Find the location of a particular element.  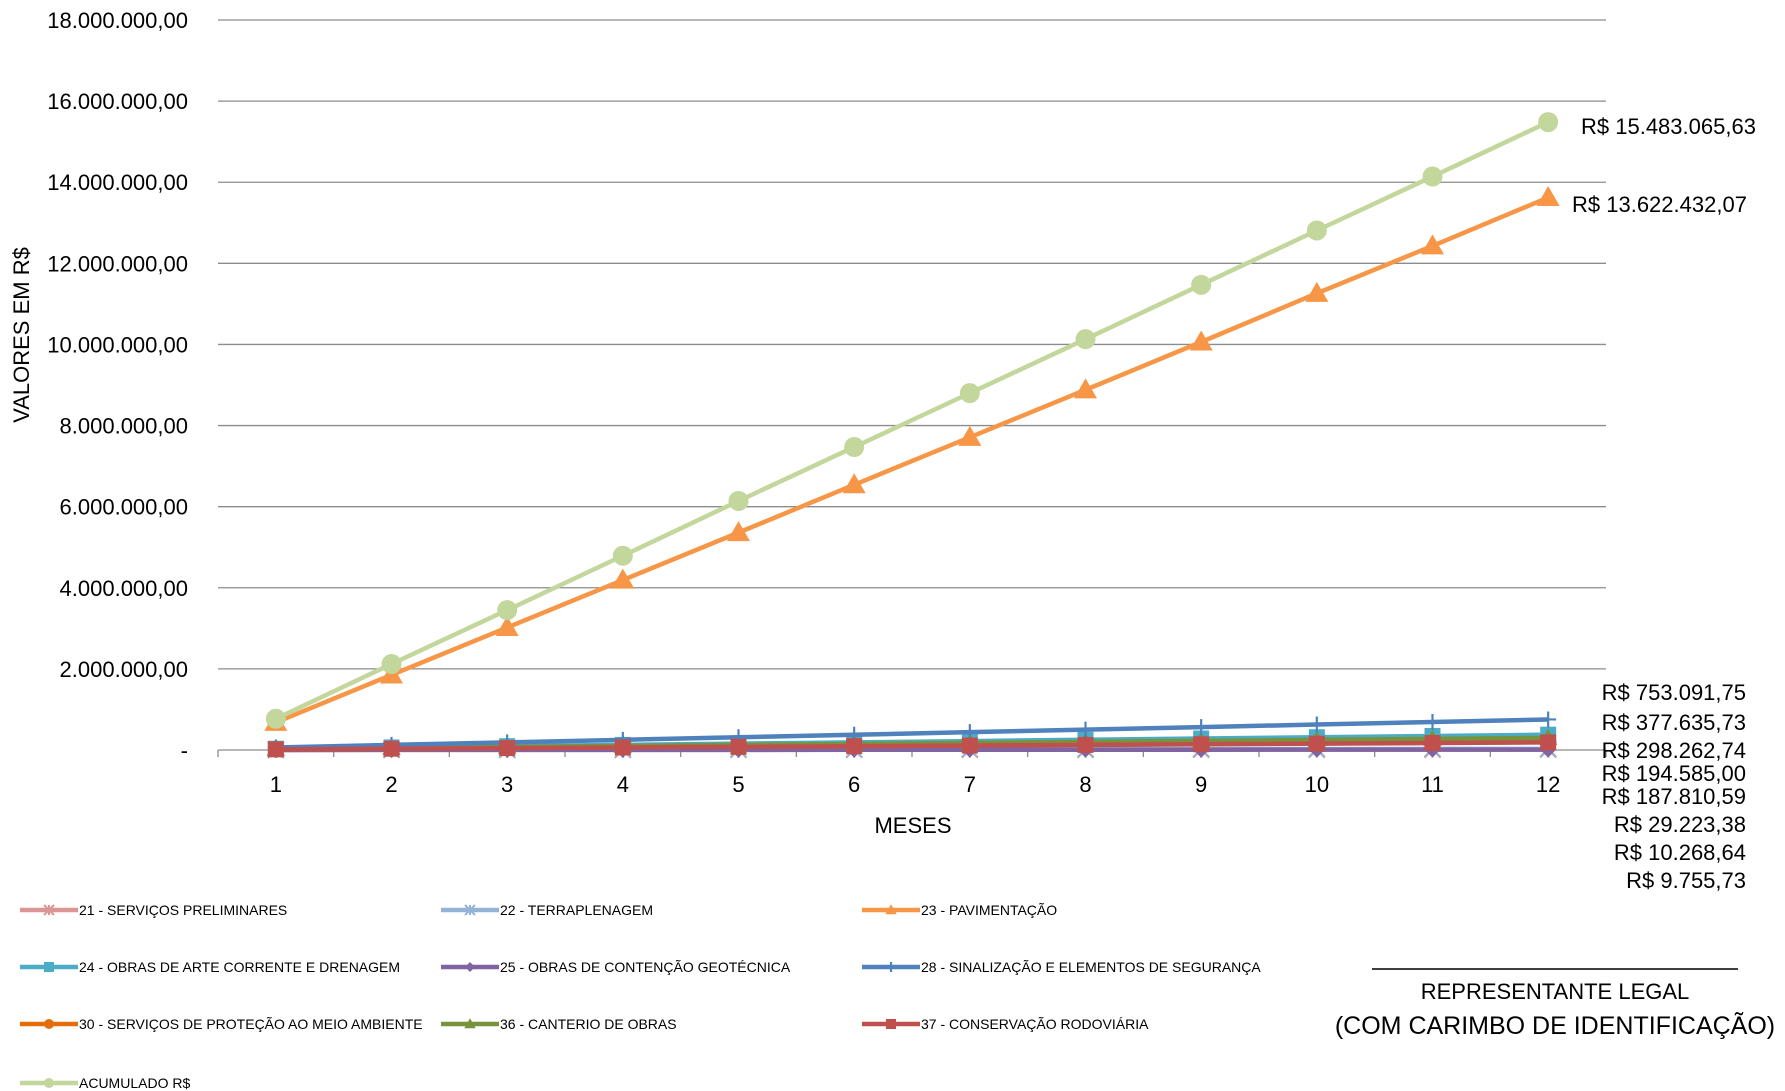

y-tick-label: - is located at coordinates (184, 750).